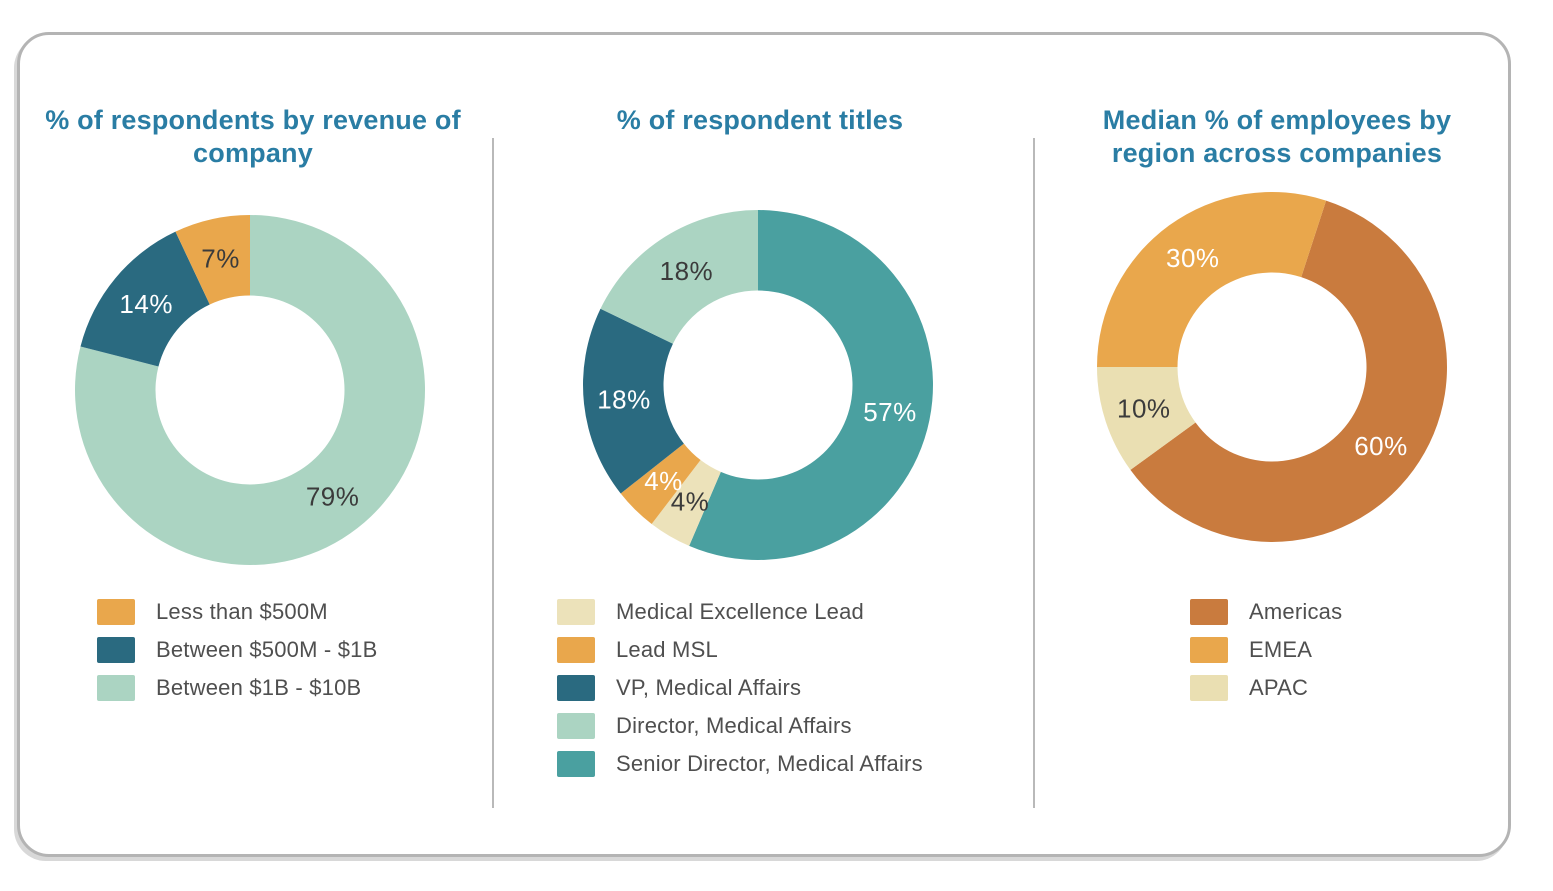  I want to click on column-divider-left, so click(493, 473).